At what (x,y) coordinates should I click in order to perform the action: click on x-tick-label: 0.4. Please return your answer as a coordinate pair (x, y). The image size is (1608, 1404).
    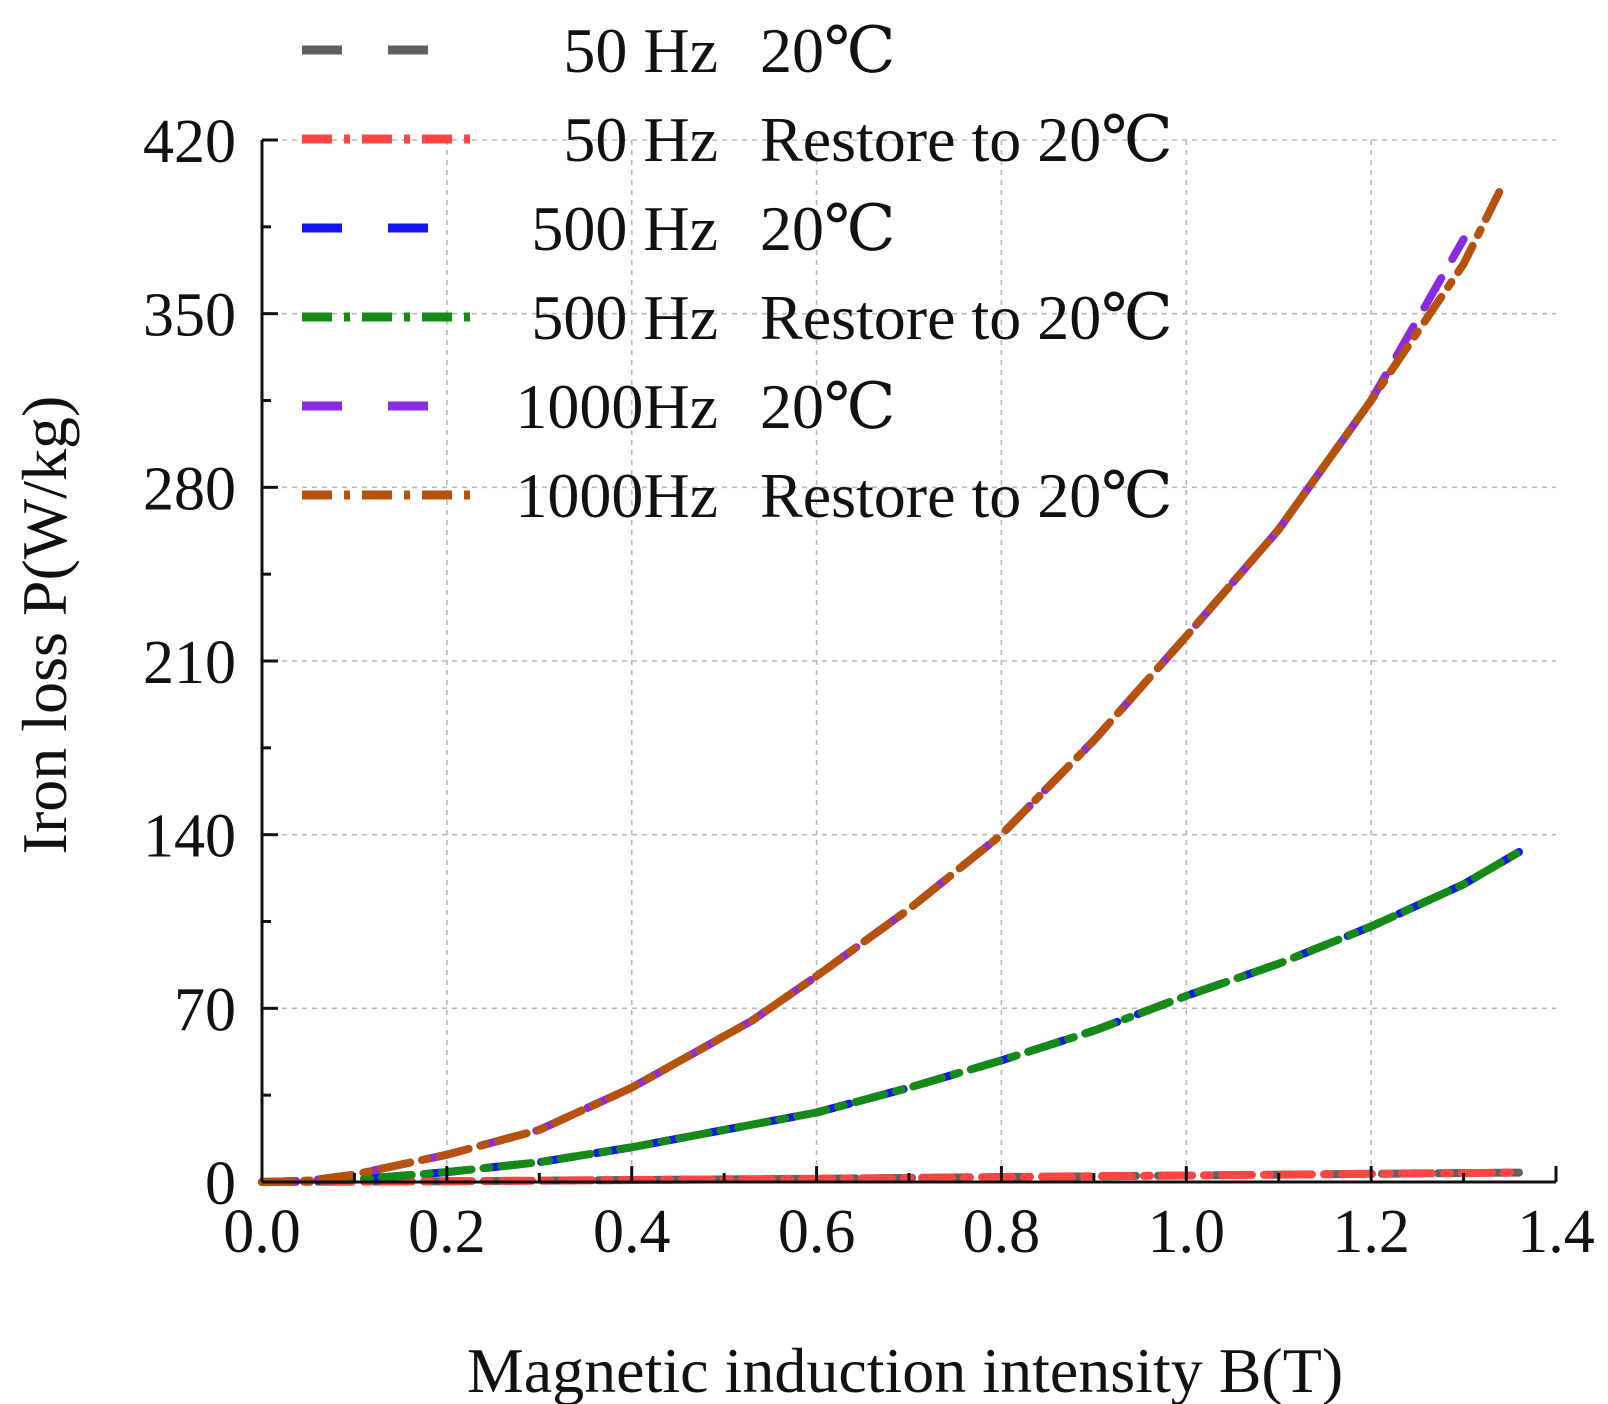
    Looking at the image, I should click on (632, 1232).